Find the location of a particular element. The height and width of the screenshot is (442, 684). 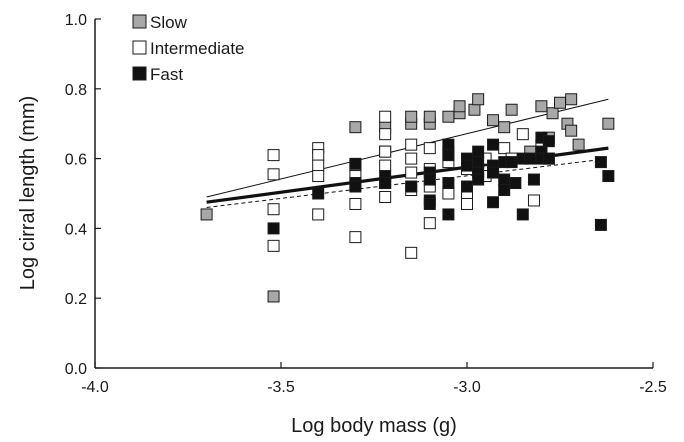

legend-swatch-intermediate is located at coordinates (139, 47).